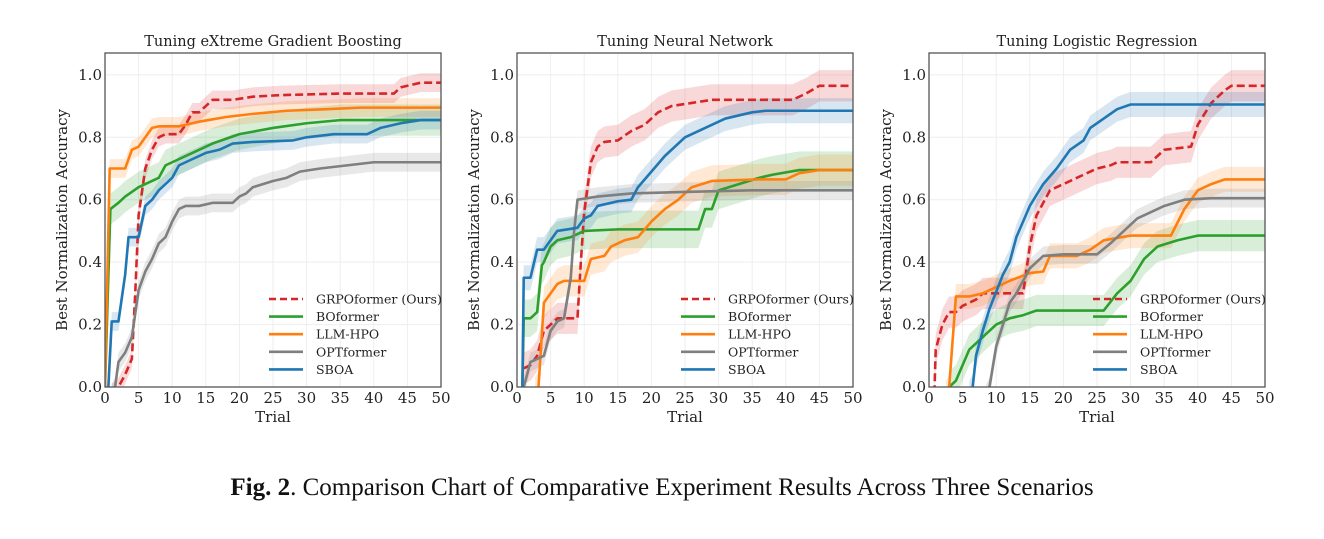 The image size is (1324, 539). I want to click on chart-title: Tuning eXtreme Gradient Boosting, so click(272, 42).